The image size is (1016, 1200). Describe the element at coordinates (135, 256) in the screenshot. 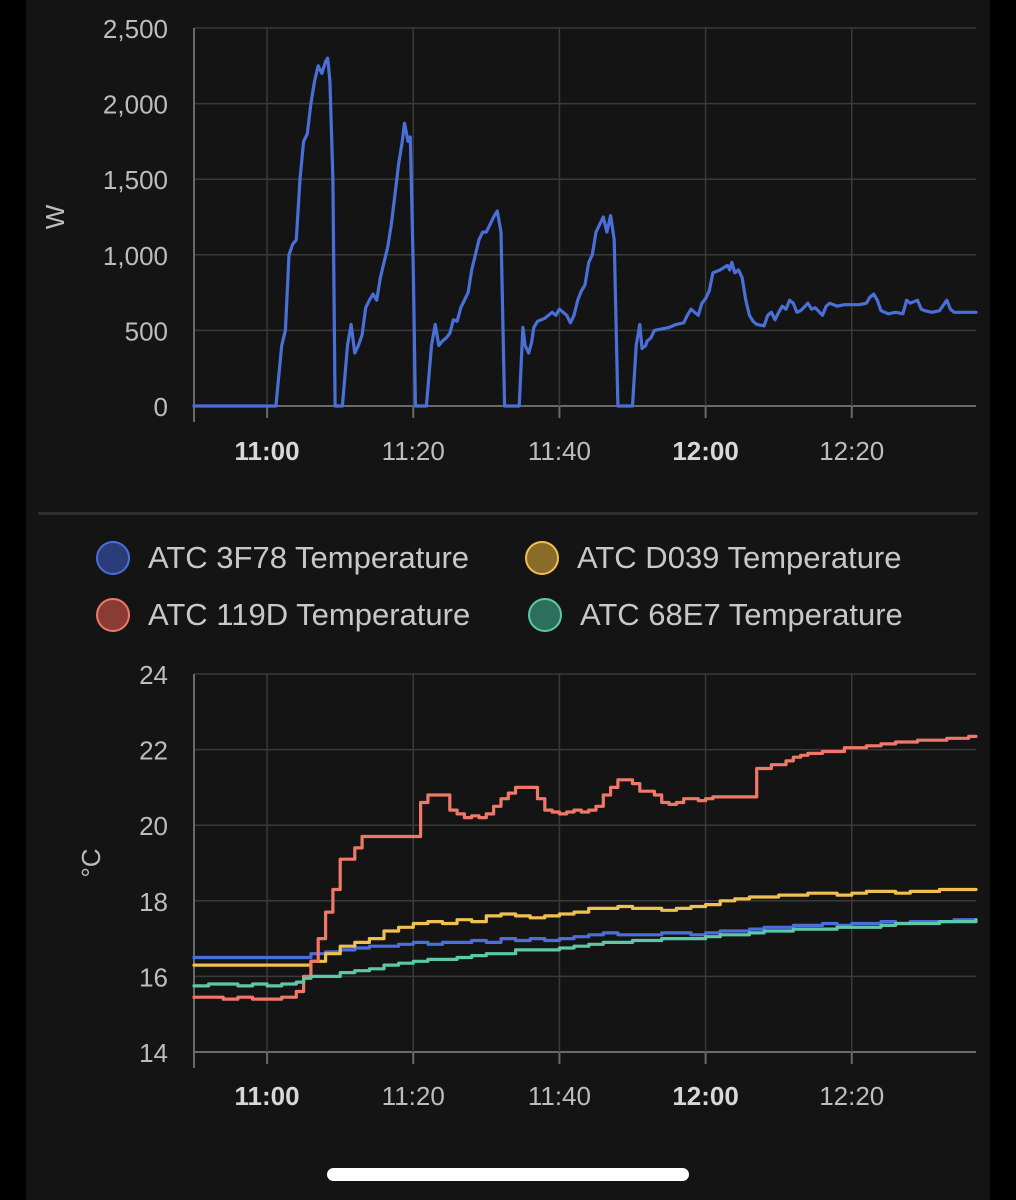

I see `y-tick-label: 1,000` at that location.